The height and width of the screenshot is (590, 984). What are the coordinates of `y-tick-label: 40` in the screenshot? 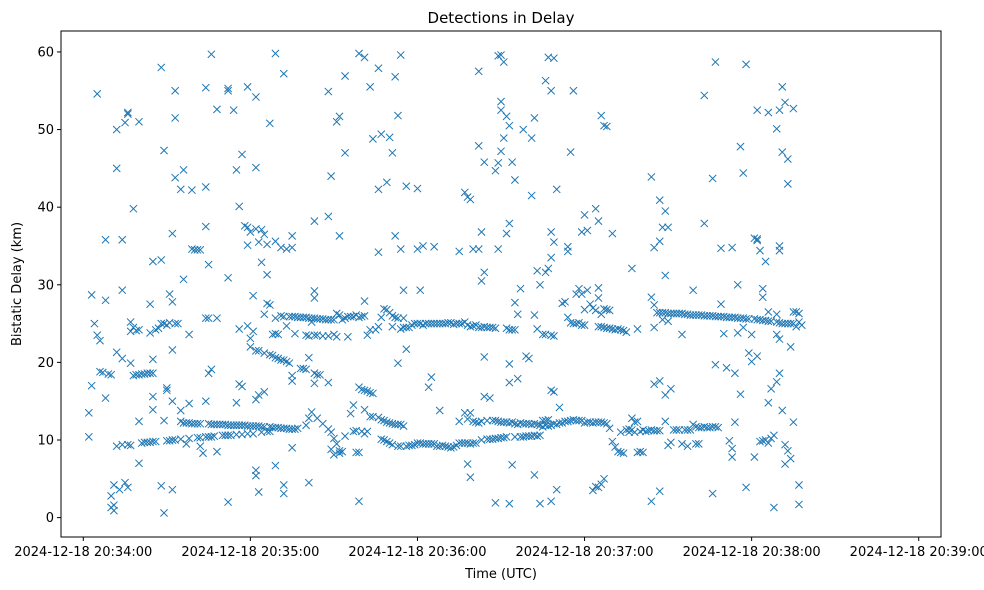 It's located at (45, 208).